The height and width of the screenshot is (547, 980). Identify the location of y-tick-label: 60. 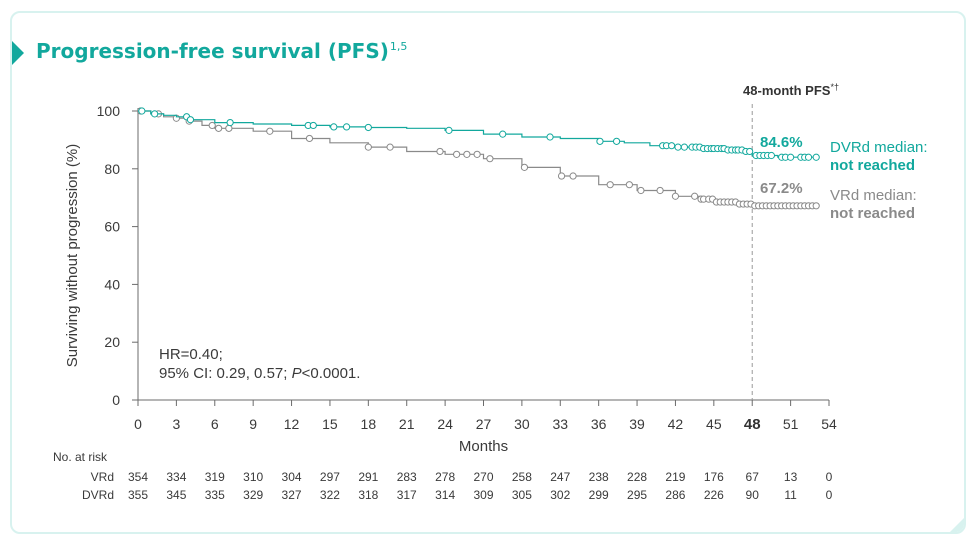
(112, 227).